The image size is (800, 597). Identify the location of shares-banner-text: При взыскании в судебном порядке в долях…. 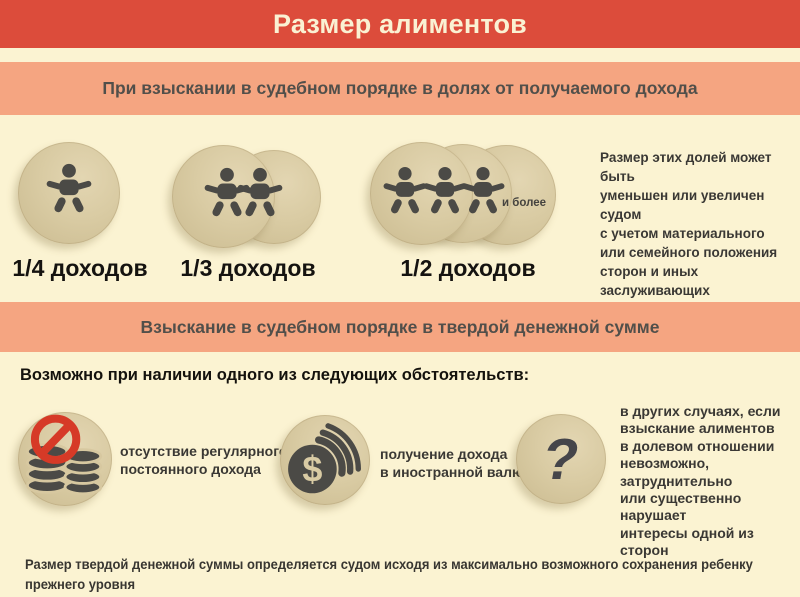
(400, 88).